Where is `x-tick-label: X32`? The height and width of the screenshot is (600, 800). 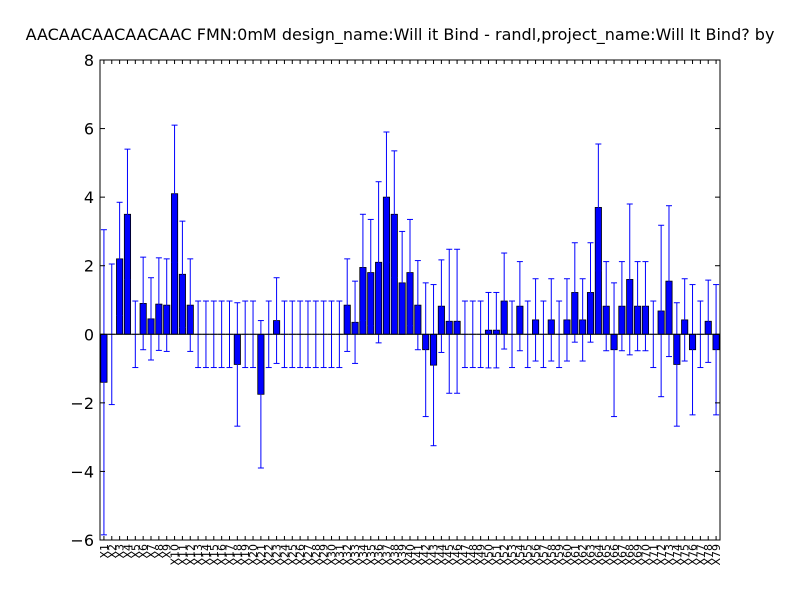
x-tick-label: X32 is located at coordinates (347, 555).